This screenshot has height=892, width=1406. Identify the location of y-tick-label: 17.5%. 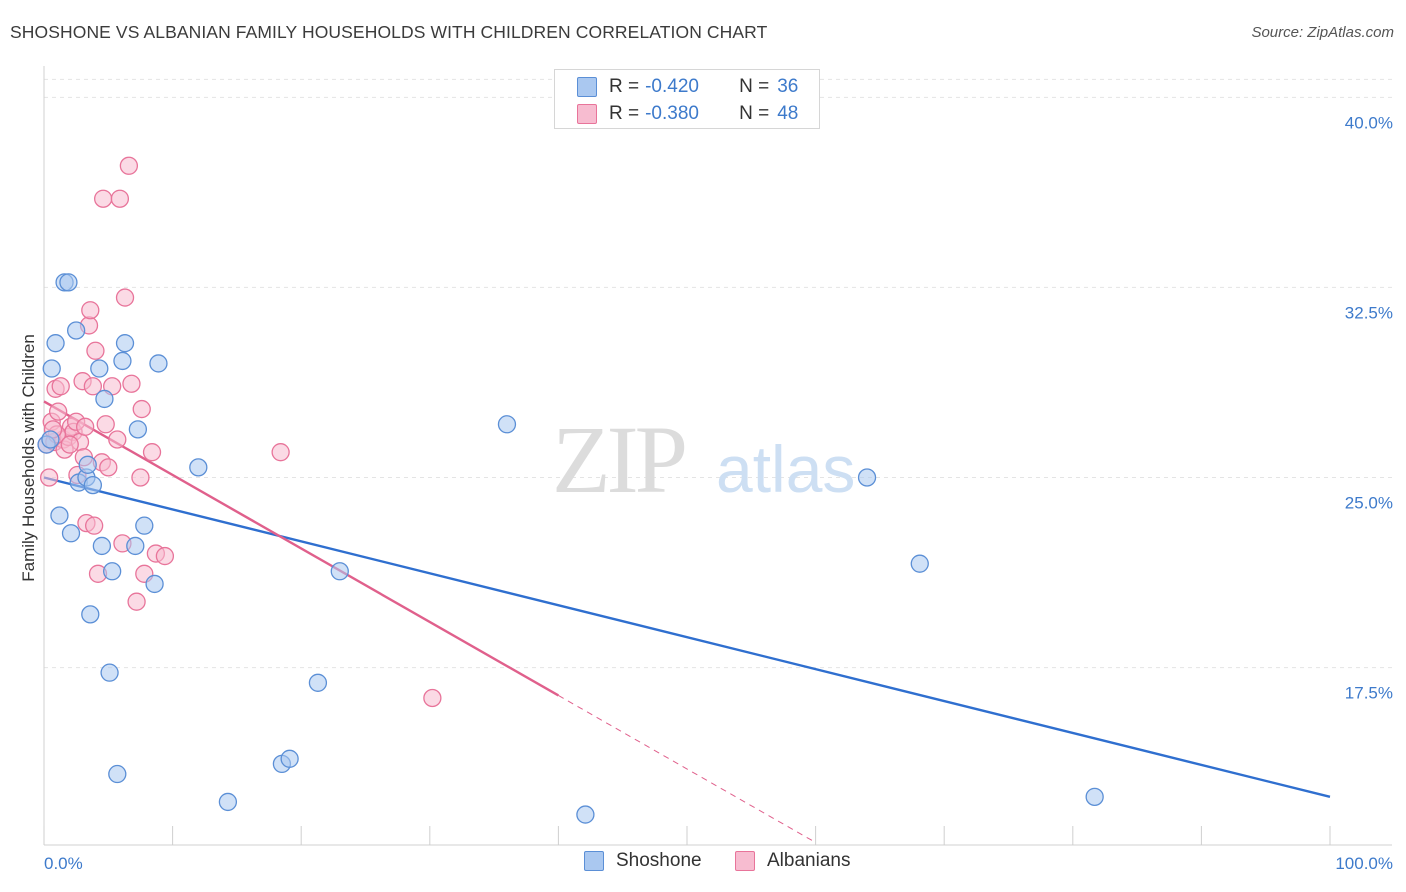
(1369, 693).